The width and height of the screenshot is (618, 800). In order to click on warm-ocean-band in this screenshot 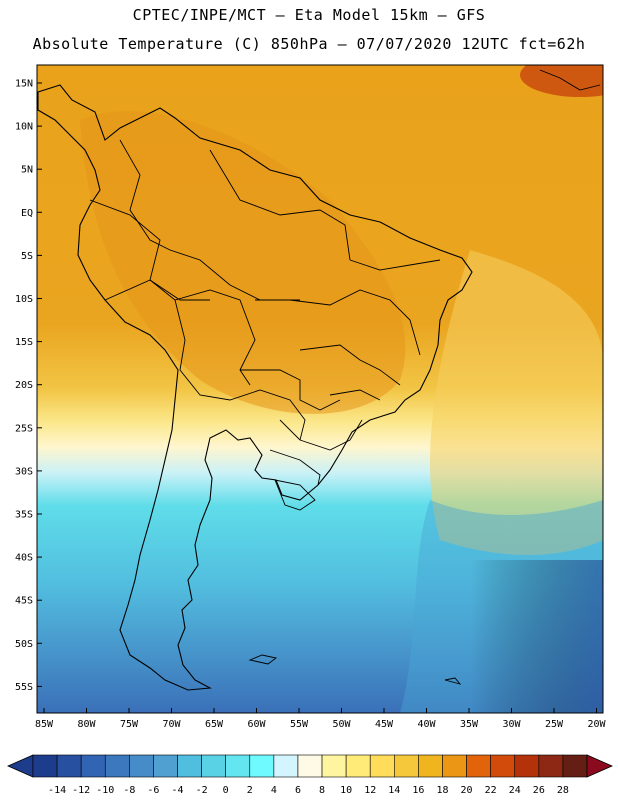, I will do `click(516, 402)`.